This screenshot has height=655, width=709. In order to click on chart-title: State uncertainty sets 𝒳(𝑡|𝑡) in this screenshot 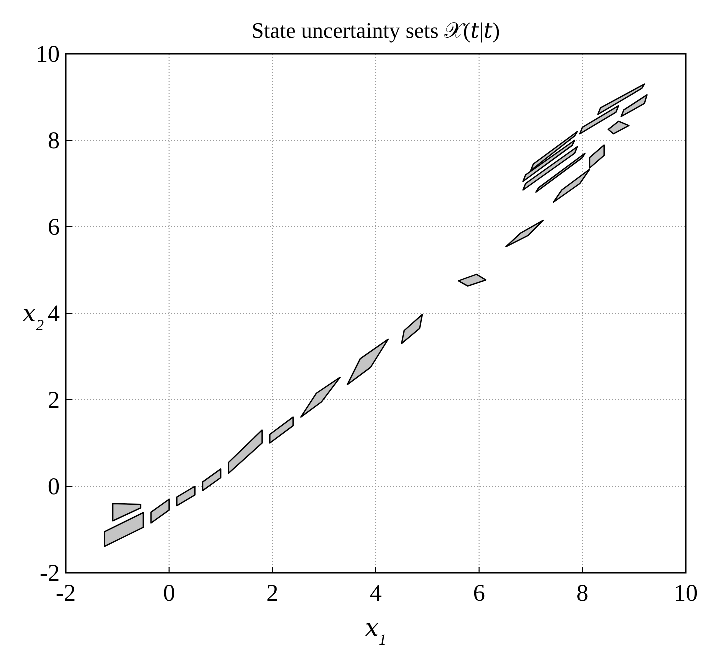, I will do `click(376, 30)`.